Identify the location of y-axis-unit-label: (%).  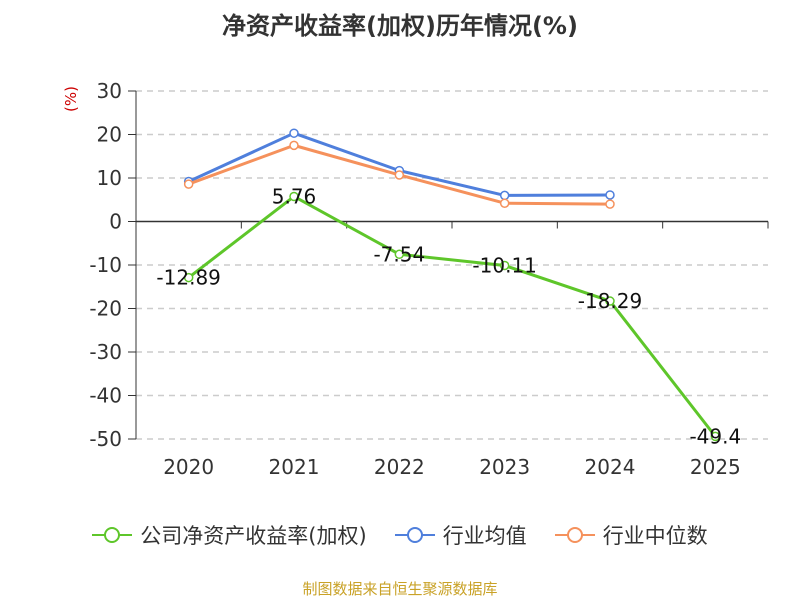
(71, 99).